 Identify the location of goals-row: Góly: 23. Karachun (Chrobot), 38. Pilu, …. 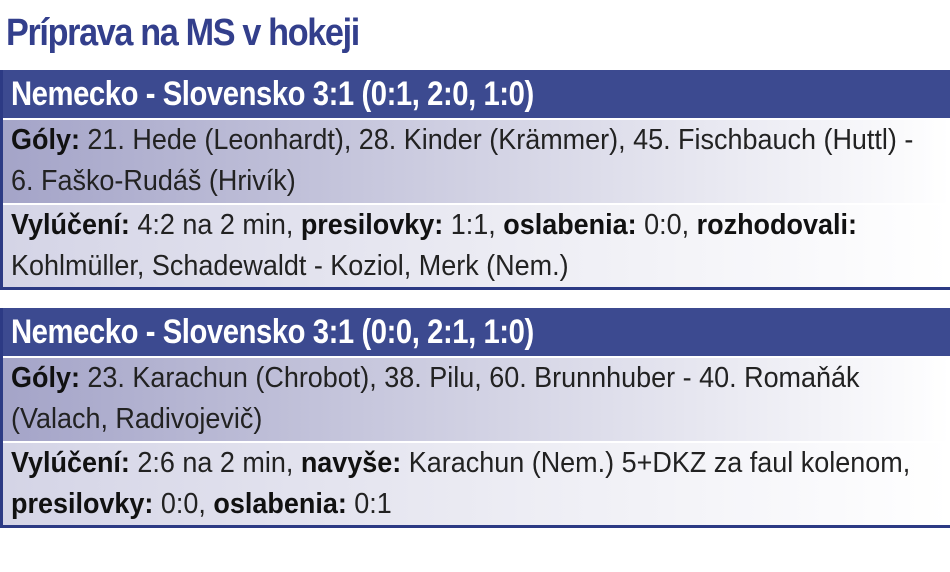
(476, 399).